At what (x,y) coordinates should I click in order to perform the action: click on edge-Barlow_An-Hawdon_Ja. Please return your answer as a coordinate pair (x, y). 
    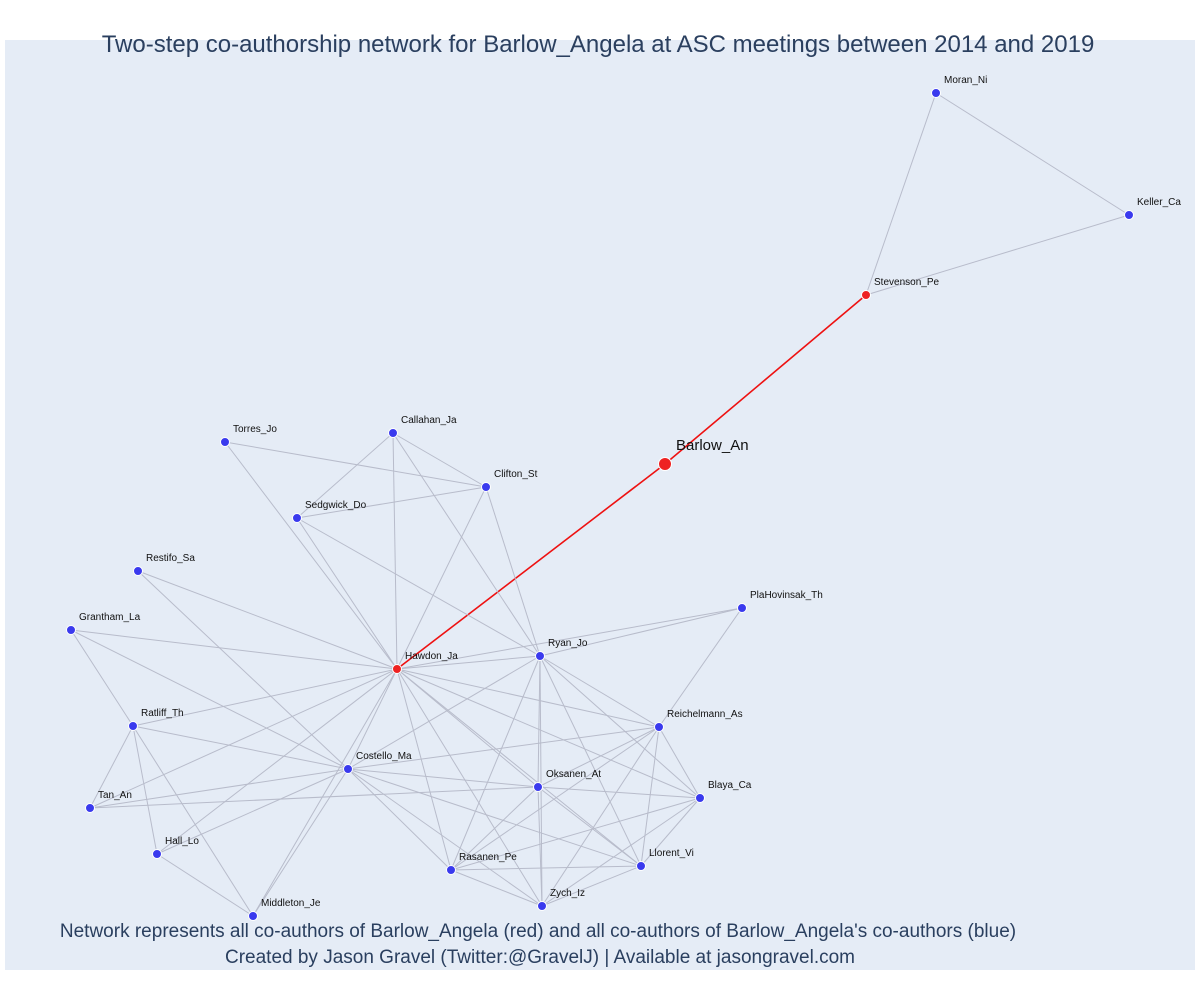
    Looking at the image, I should click on (531, 566).